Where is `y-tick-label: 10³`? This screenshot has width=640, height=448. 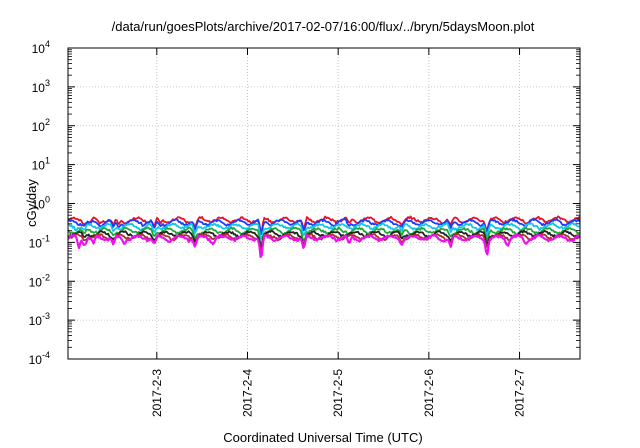
y-tick-label: 10³ is located at coordinates (41, 86).